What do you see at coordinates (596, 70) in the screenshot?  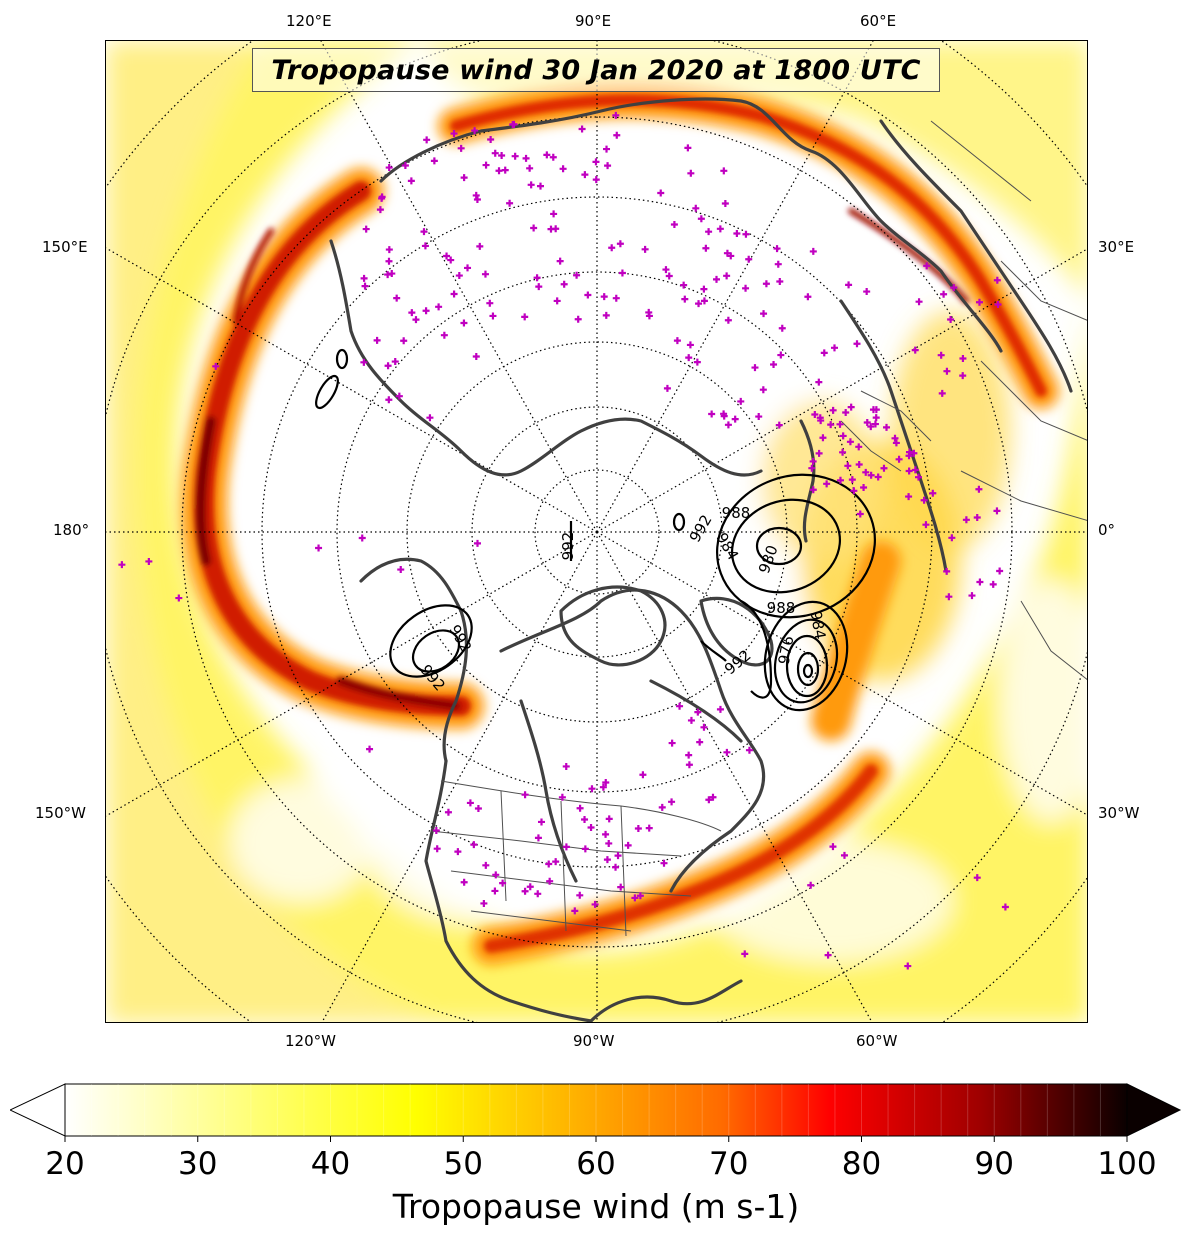 I see `map-title-box: Tropopause wind 30 Jan 2020 at 1800 UTC` at bounding box center [596, 70].